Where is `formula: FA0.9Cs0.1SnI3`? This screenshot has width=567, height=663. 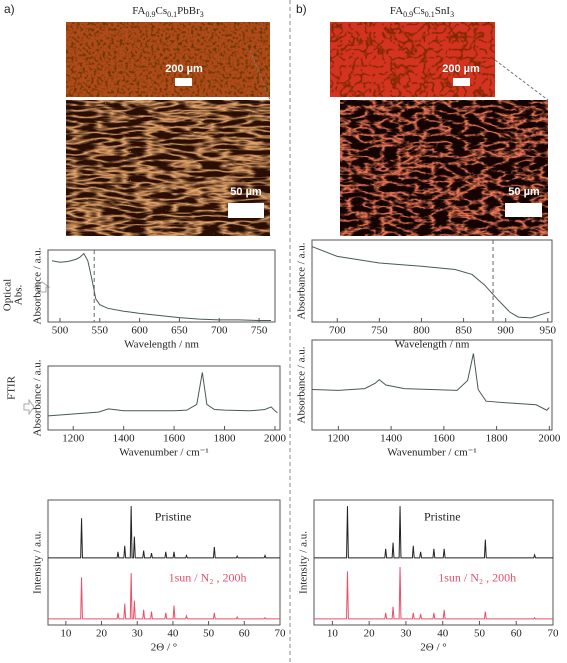 formula: FA0.9Cs0.1SnI3 is located at coordinates (422, 12).